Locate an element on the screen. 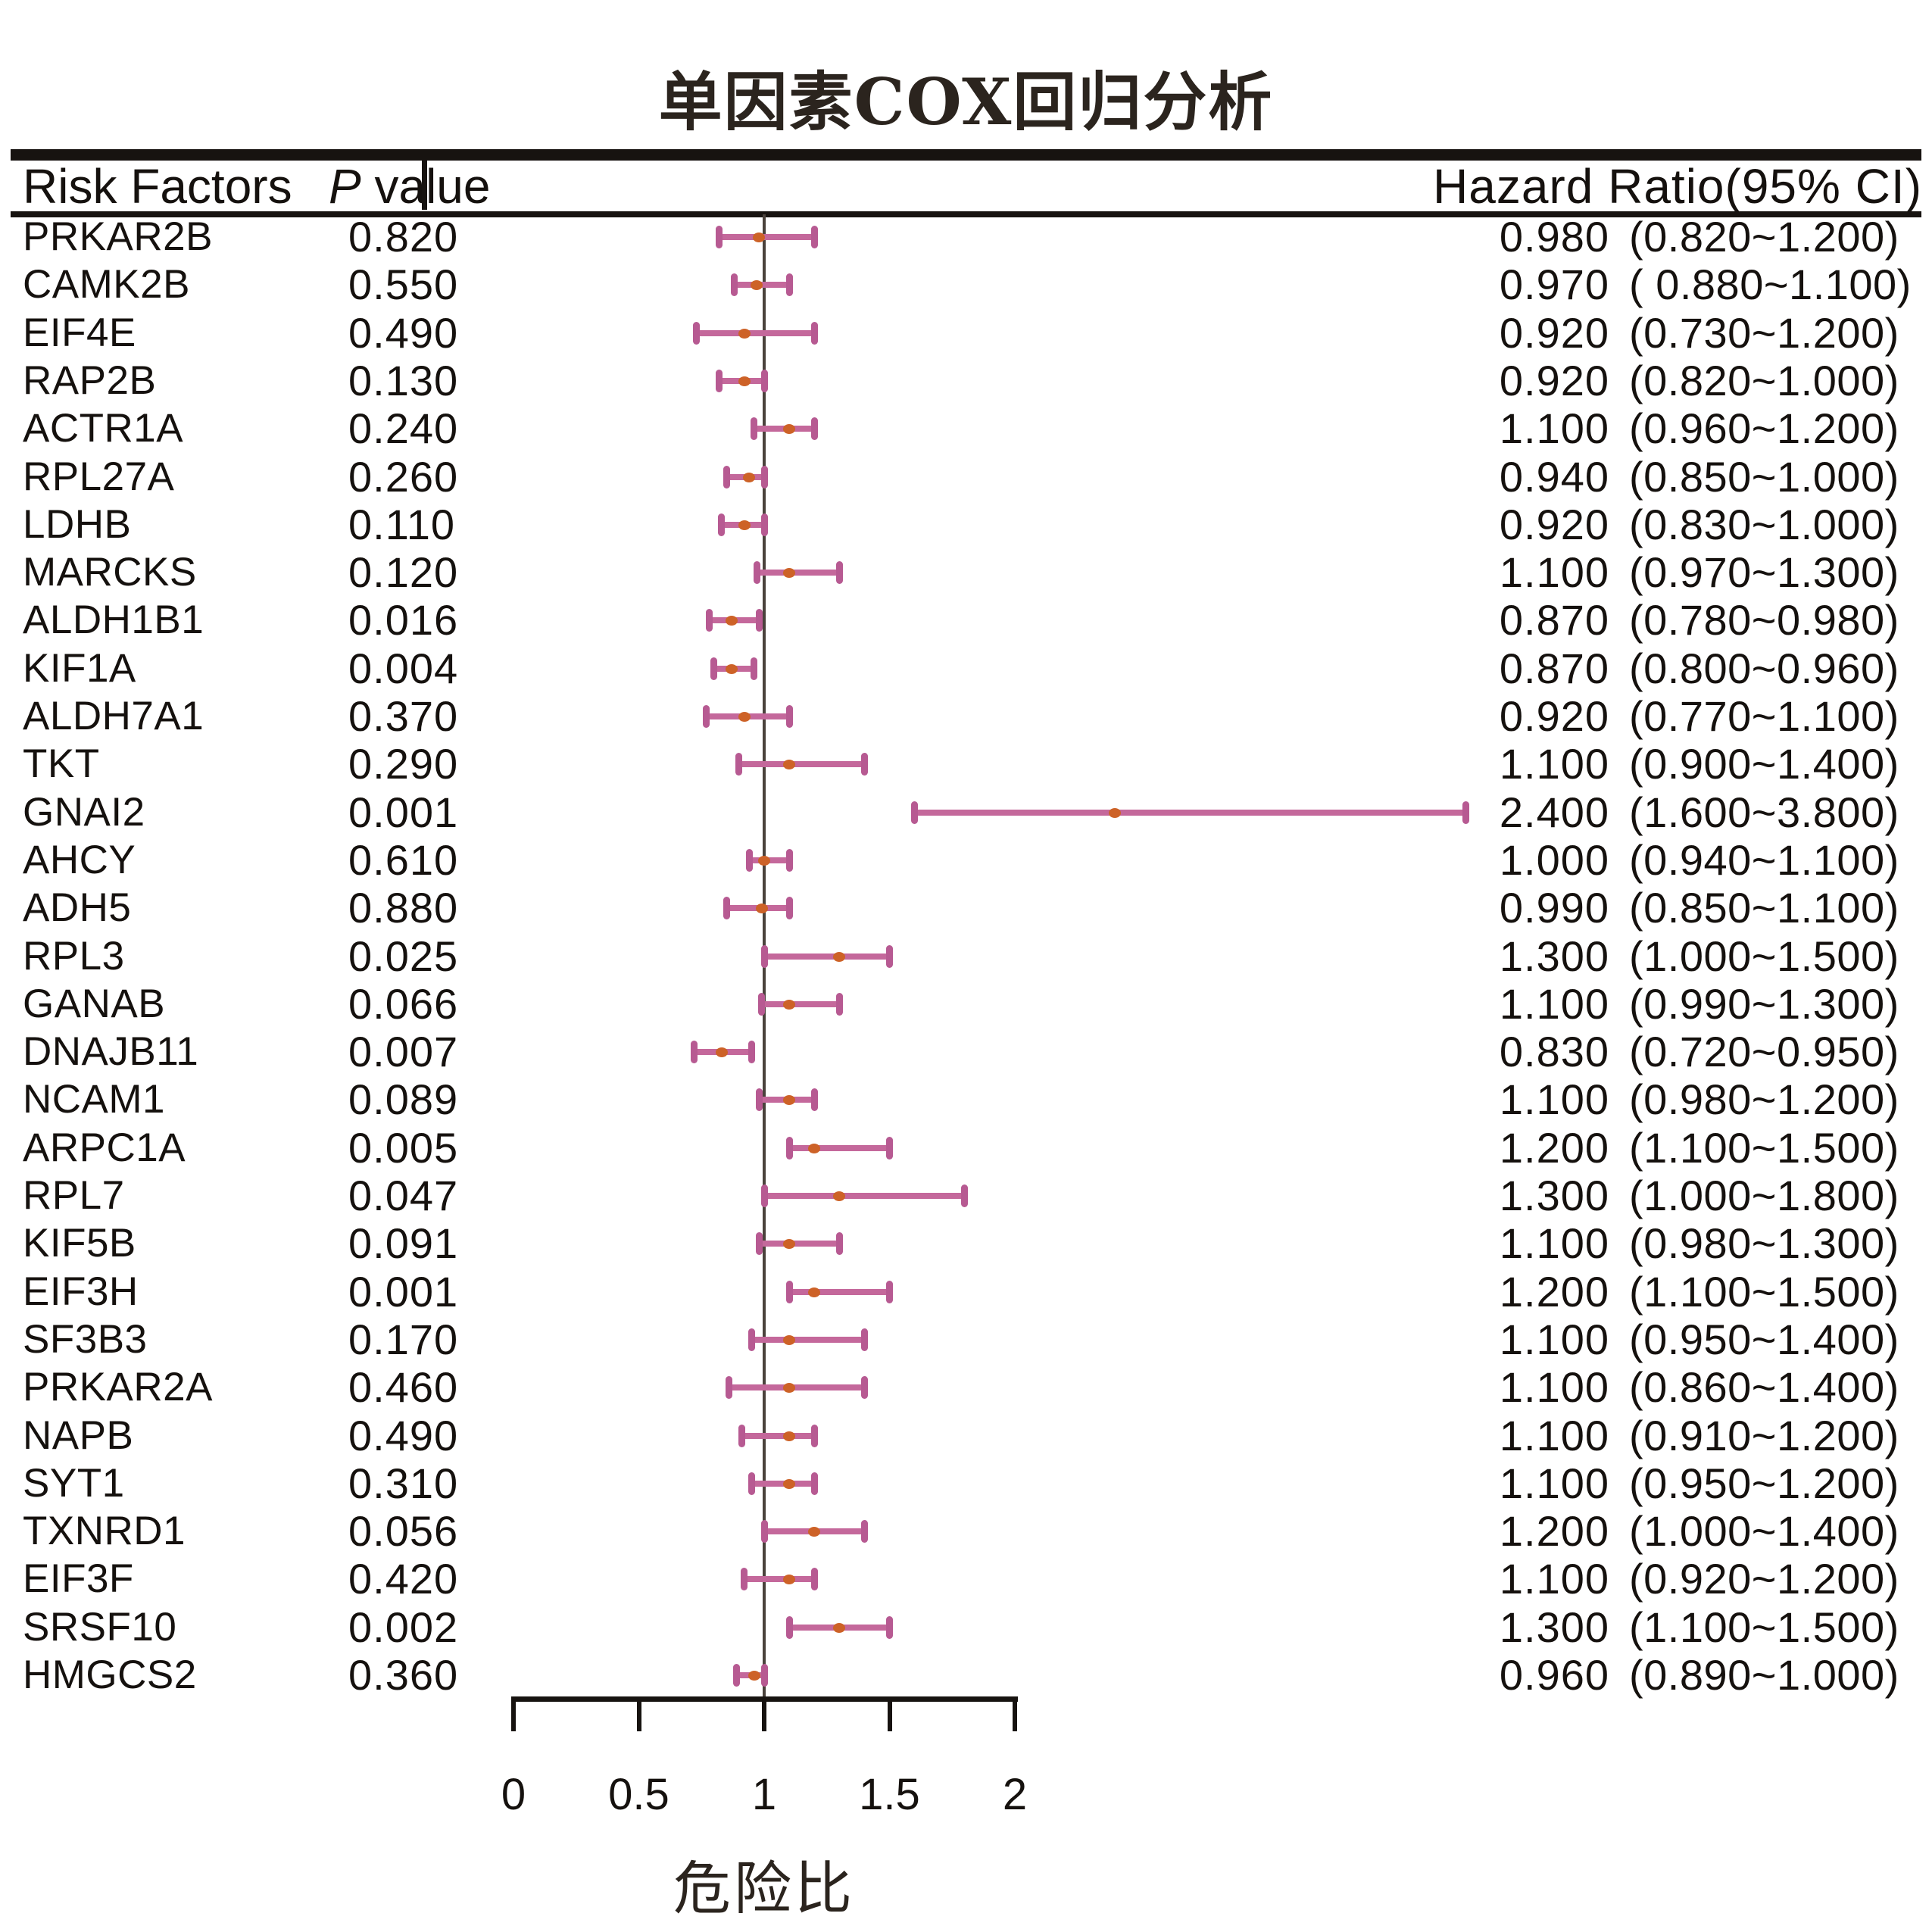 Image resolution: width=1932 pixels, height=1932 pixels. p-value: 0.420 is located at coordinates (403, 1579).